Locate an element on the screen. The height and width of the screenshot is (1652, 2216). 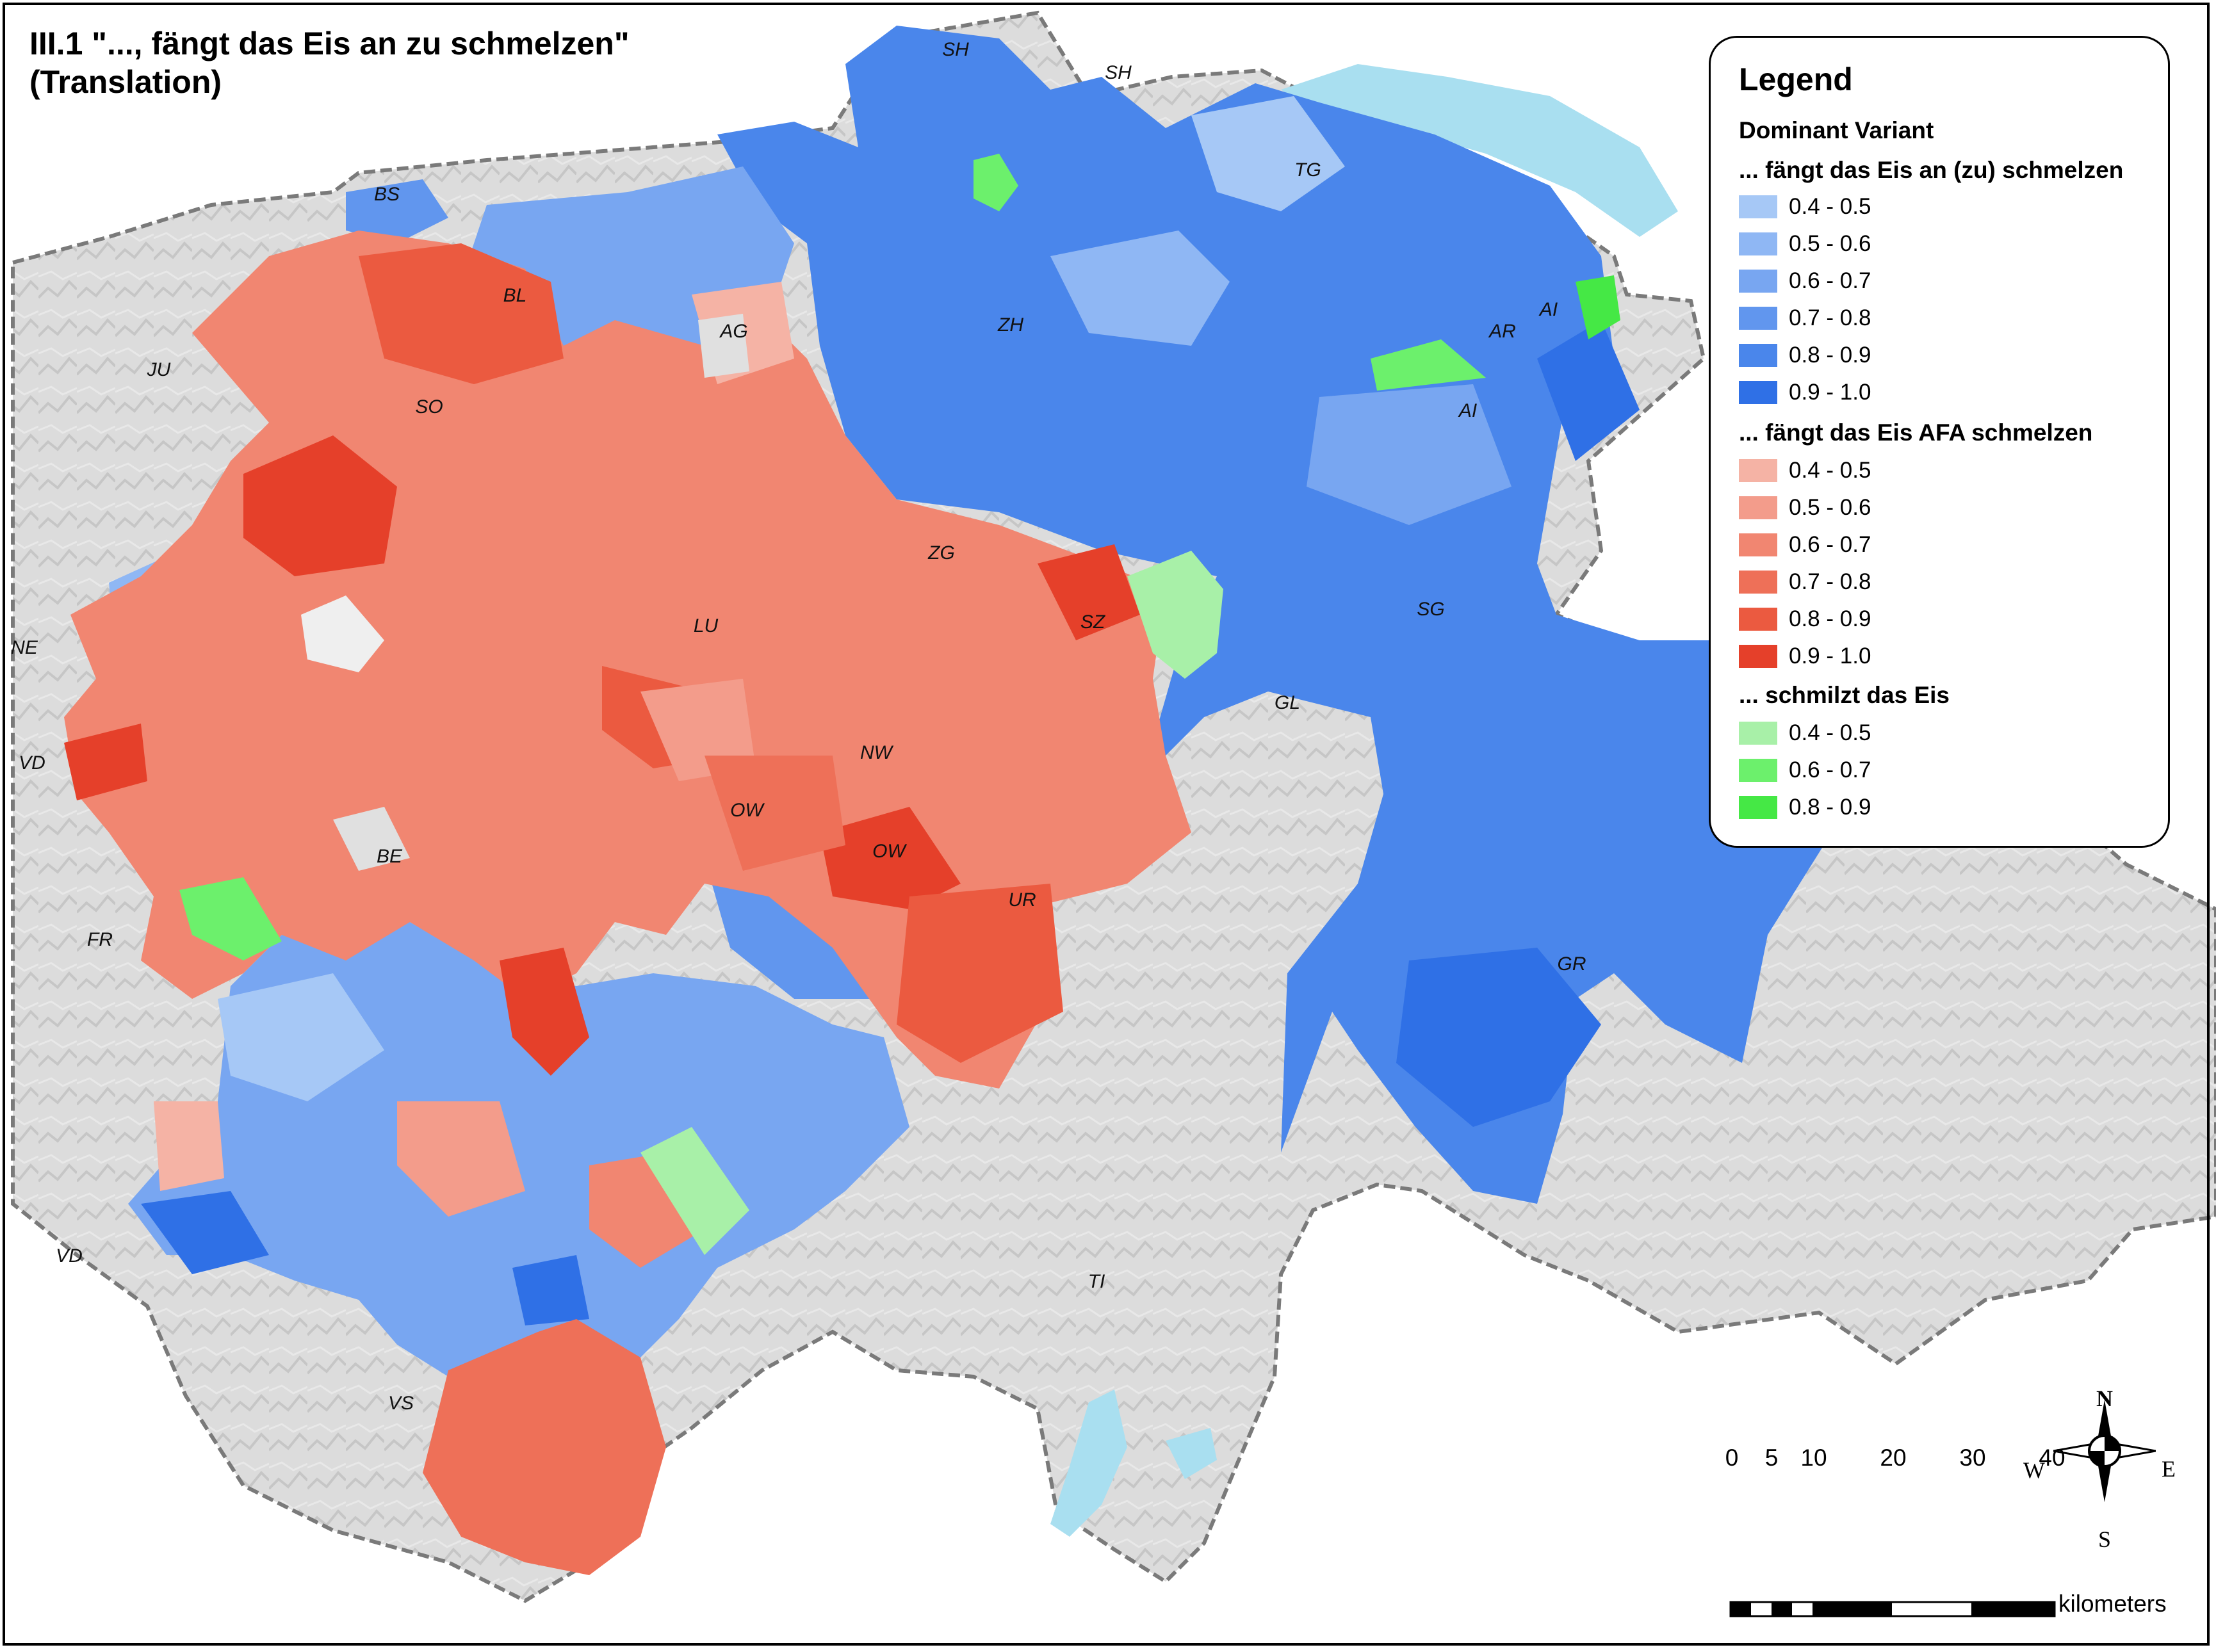
canton-label-sz: SZ is located at coordinates (1092, 622).